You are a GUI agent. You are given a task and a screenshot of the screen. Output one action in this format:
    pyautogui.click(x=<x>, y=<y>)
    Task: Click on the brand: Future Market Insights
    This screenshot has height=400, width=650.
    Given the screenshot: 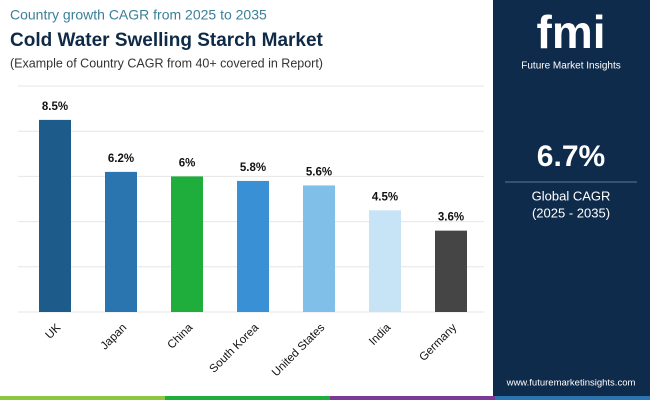 What is the action you would take?
    pyautogui.click(x=570, y=66)
    